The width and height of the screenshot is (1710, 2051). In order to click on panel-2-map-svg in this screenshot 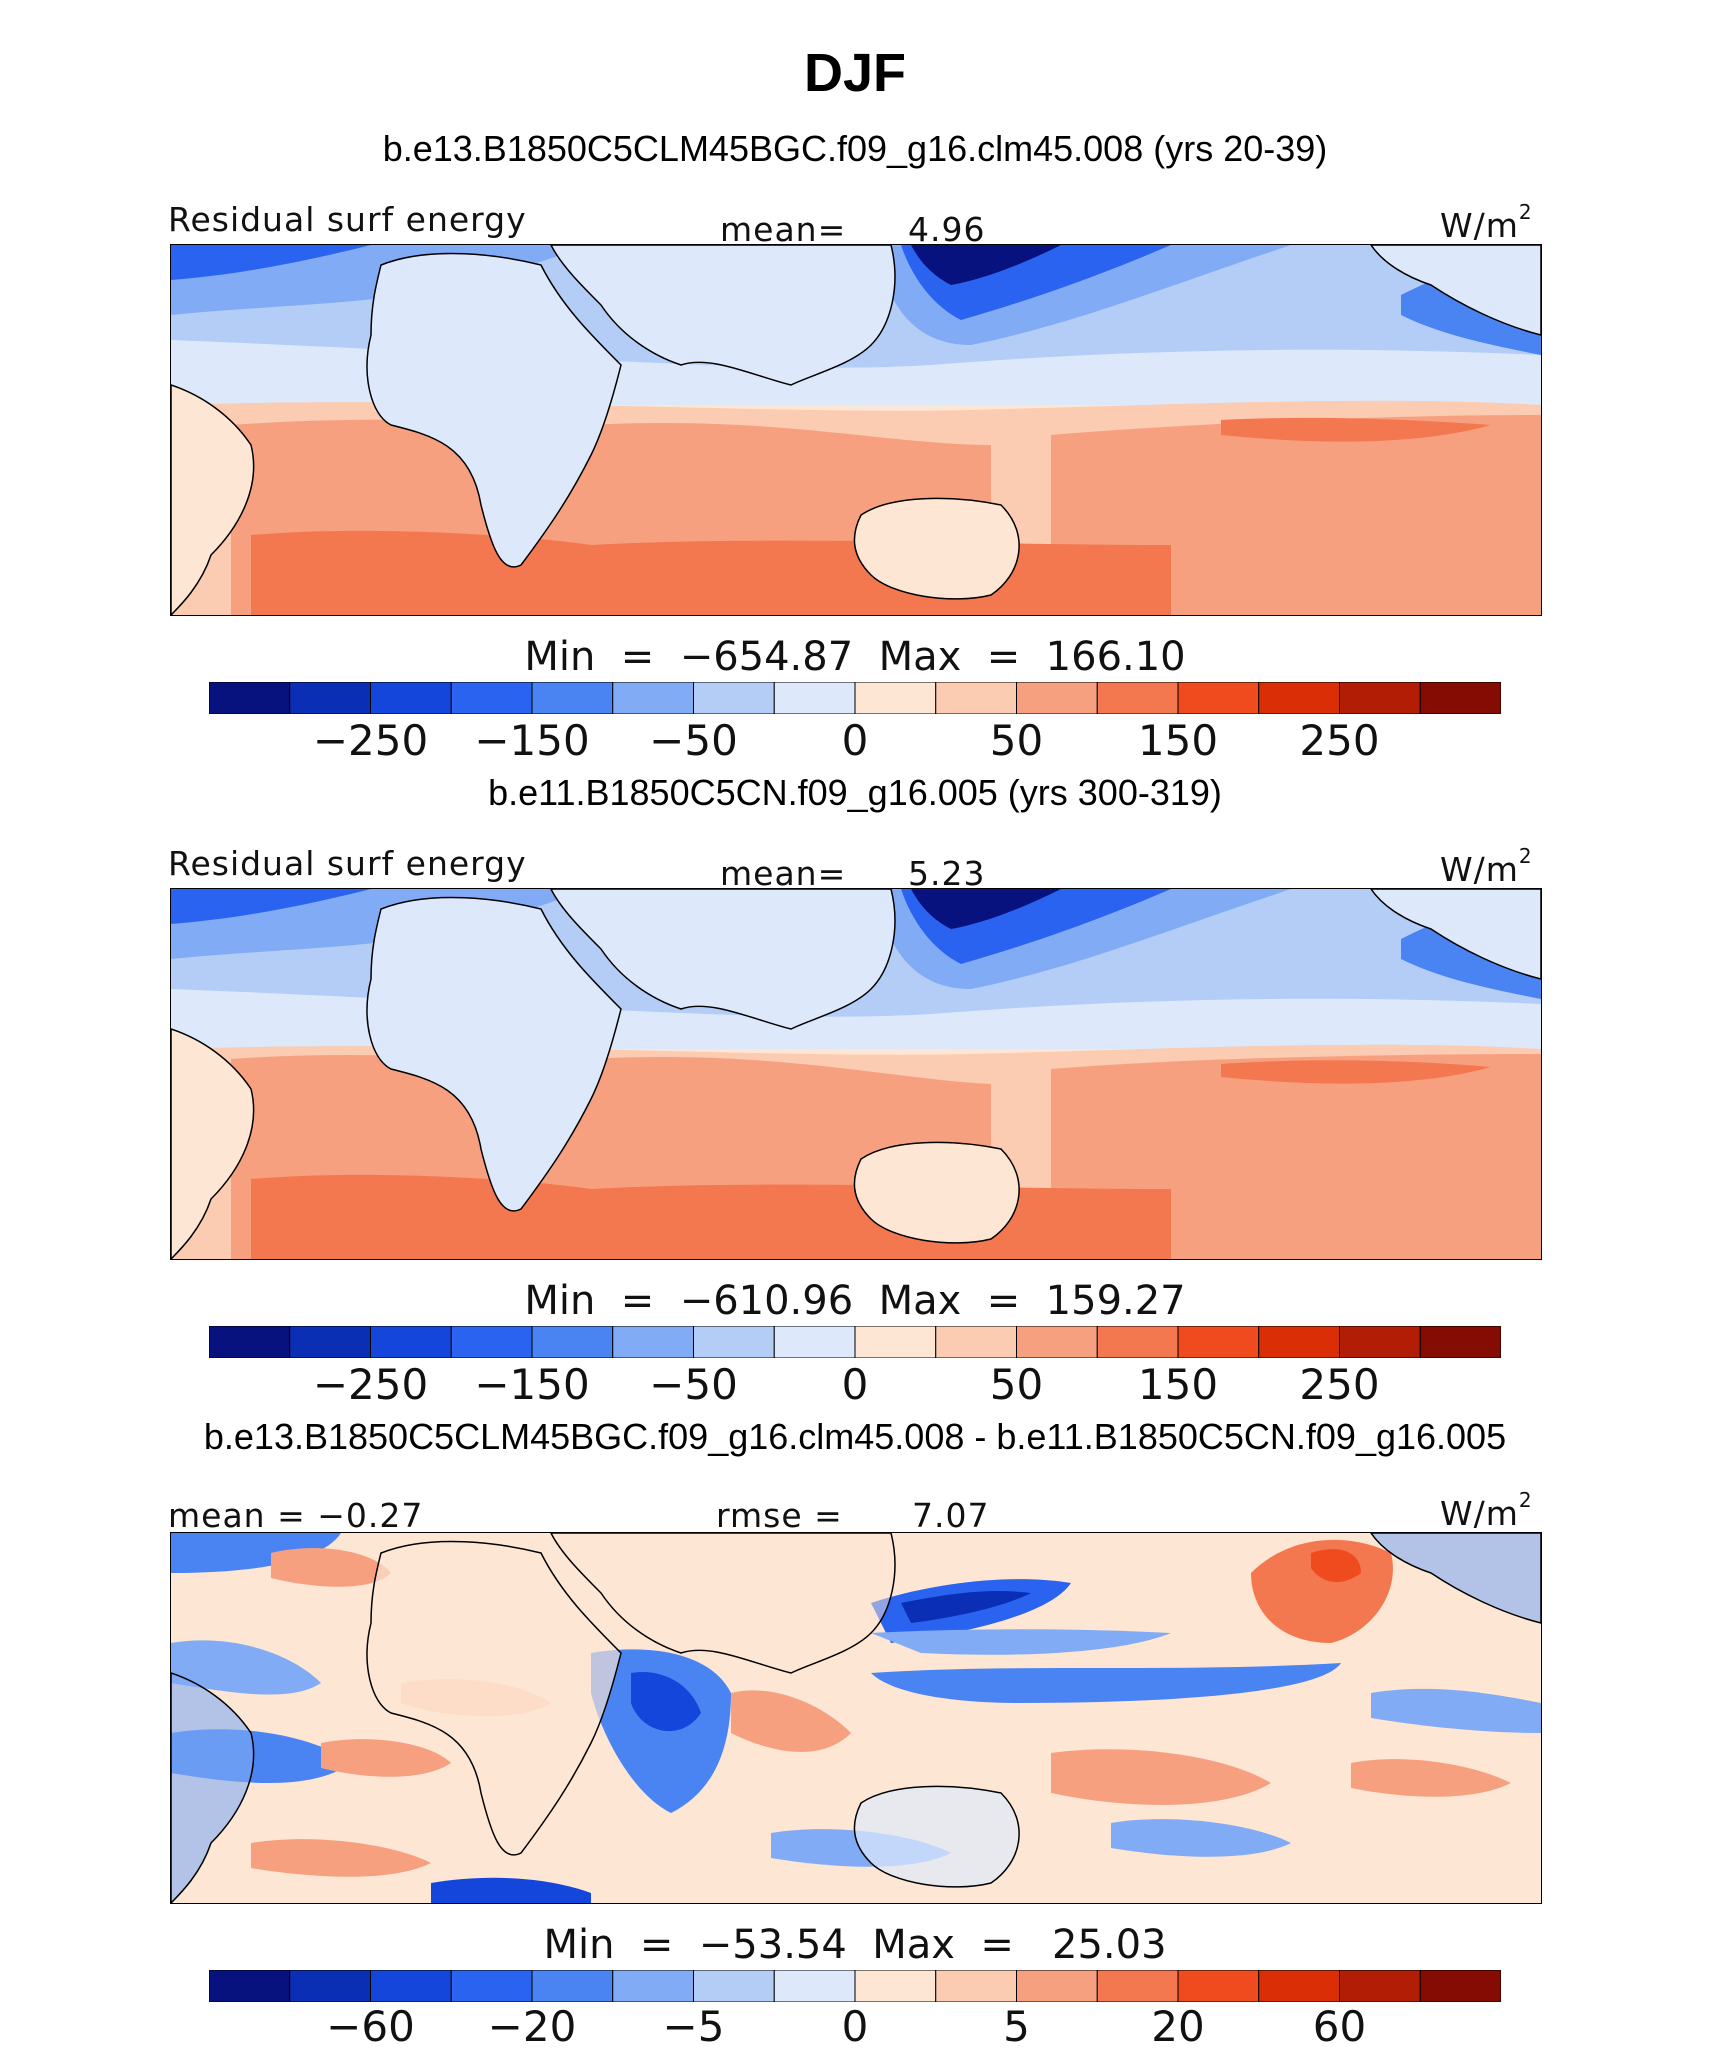, I will do `click(856, 1074)`.